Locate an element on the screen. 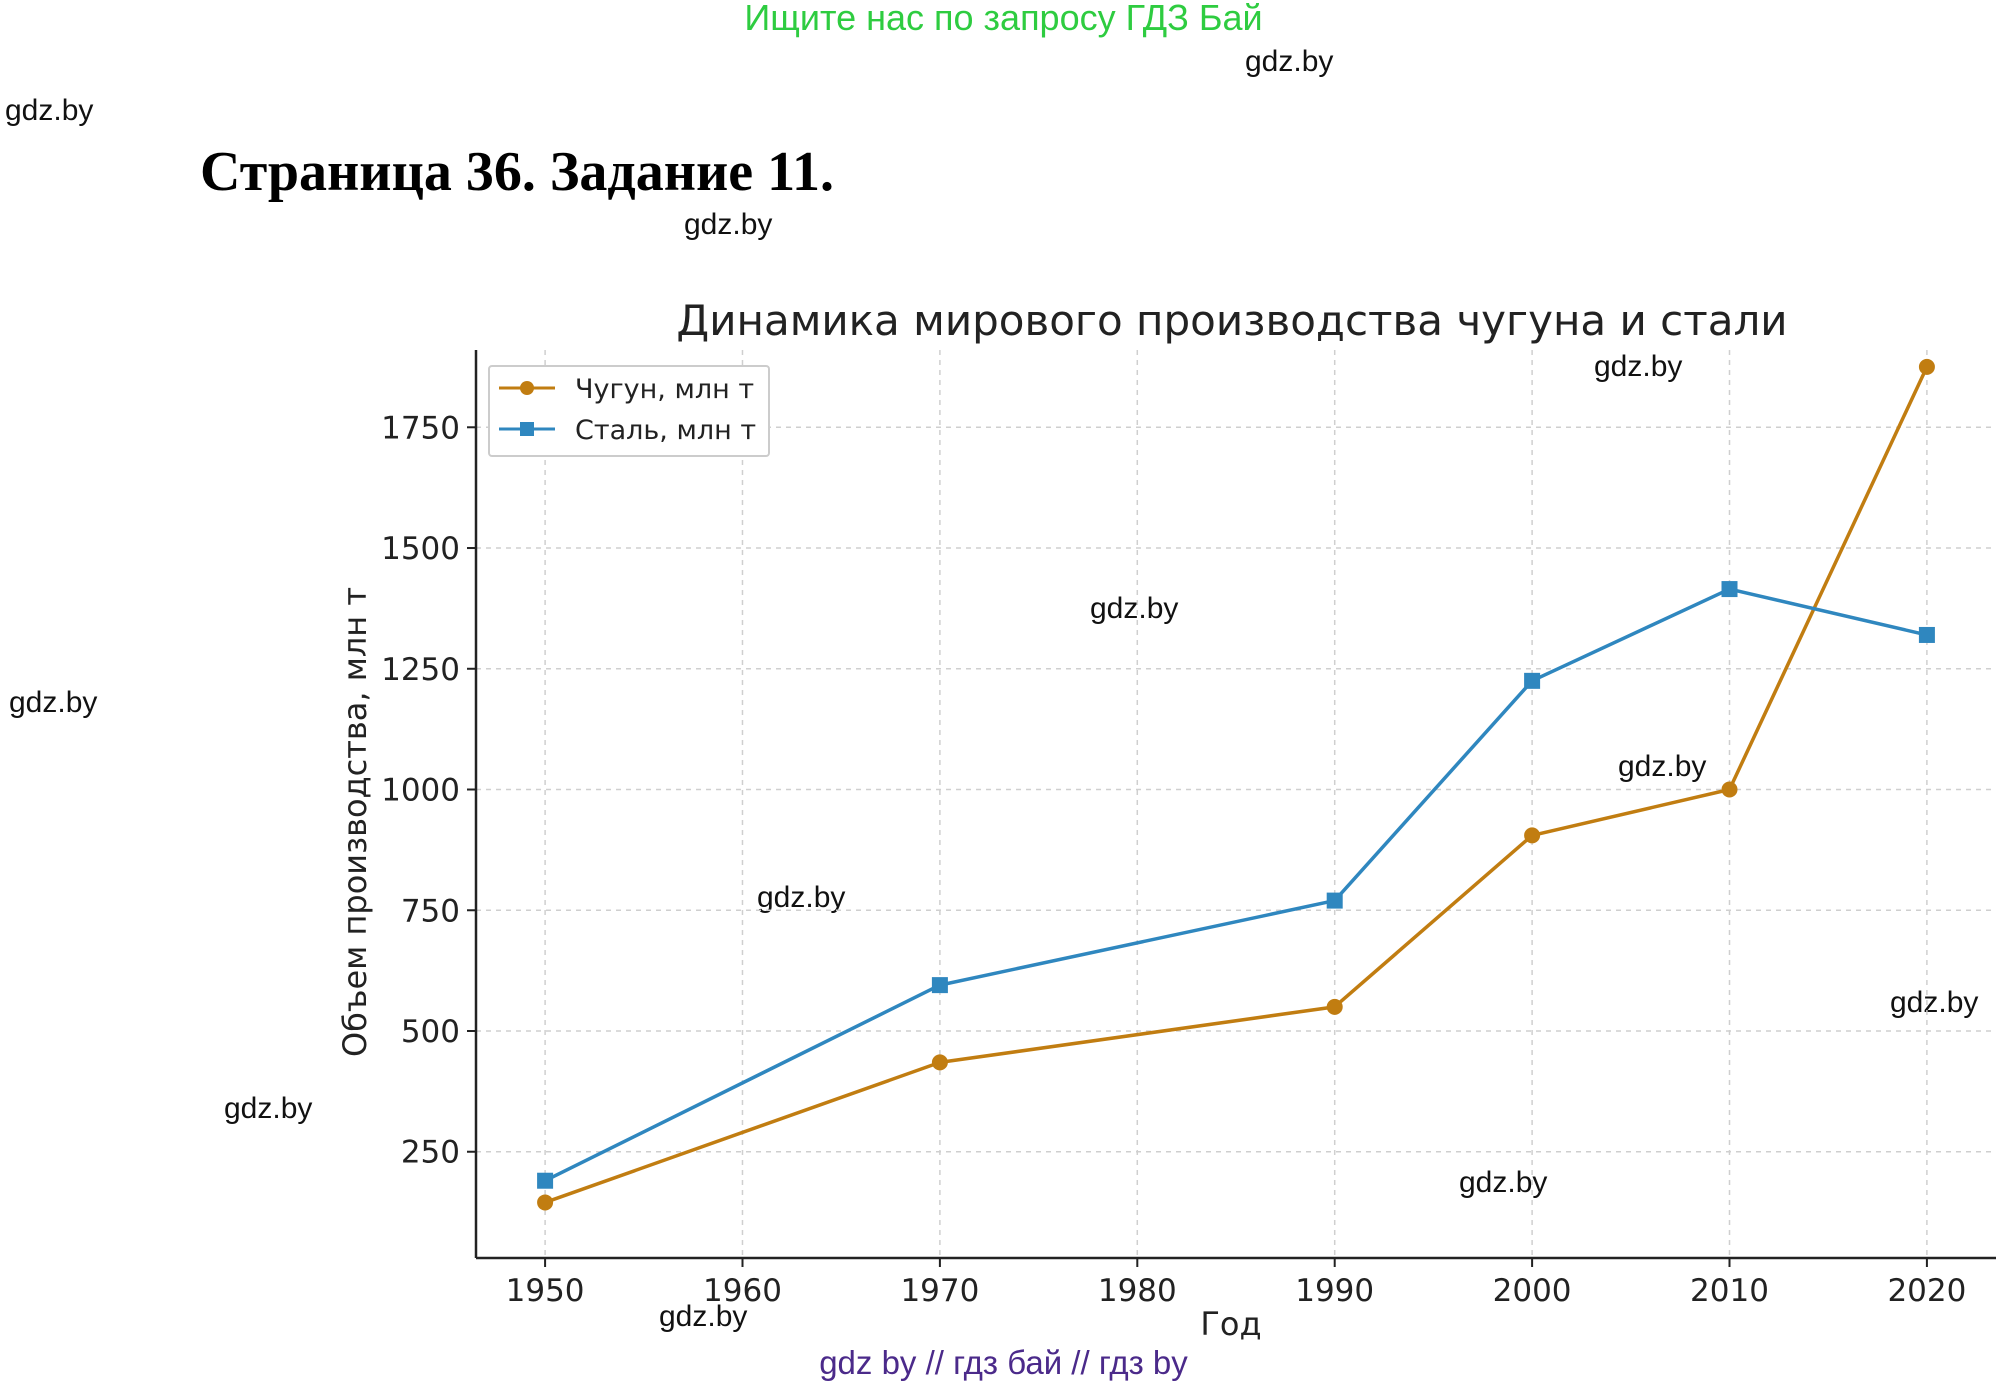  x-tick-label: 1960 is located at coordinates (742, 1291).